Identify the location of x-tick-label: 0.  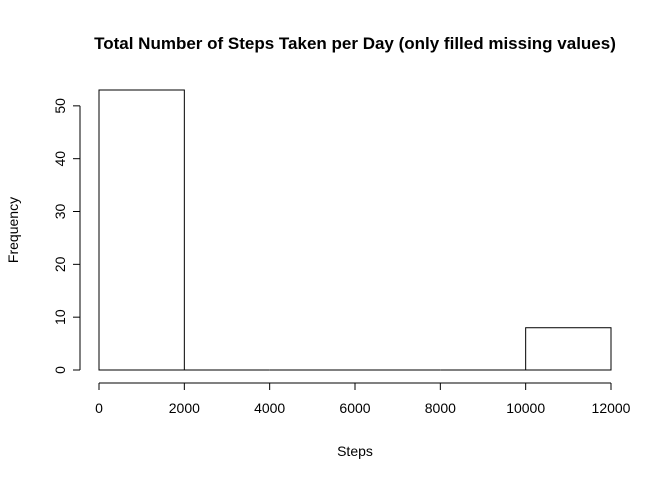
(99, 408).